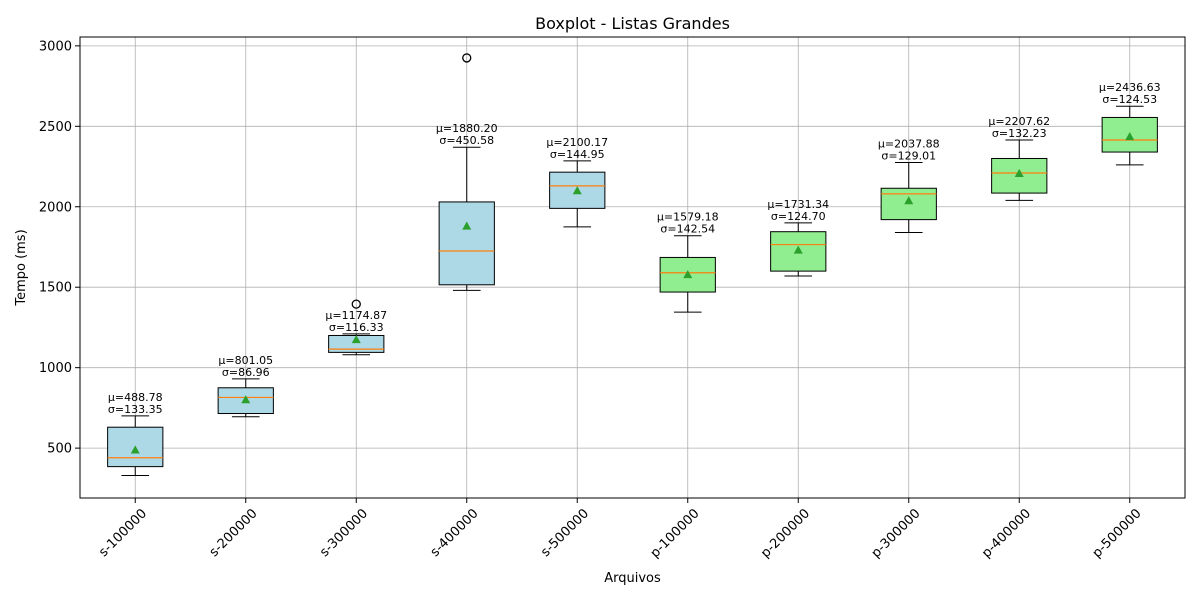 This screenshot has height=600, width=1200. I want to click on y-tick-label: 3000, so click(55, 46).